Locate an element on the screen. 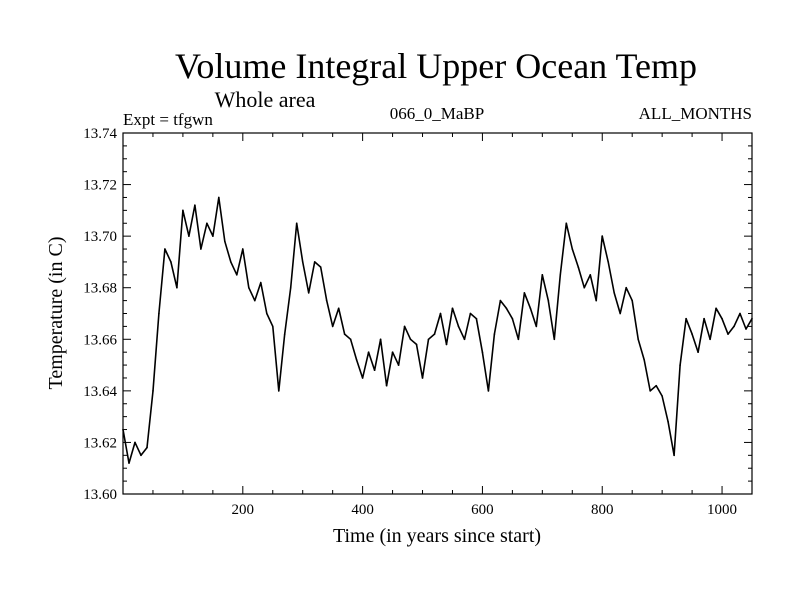  y-tick-label: 13.64 is located at coordinates (100, 392).